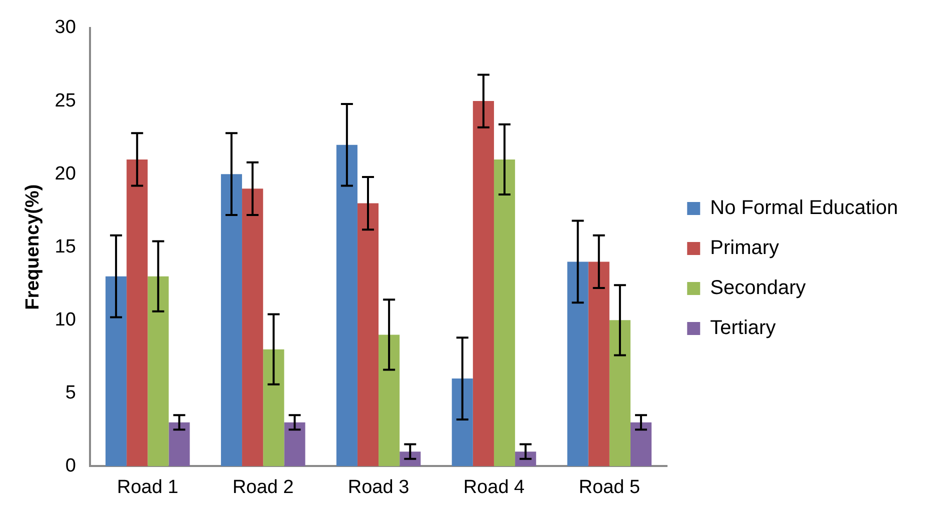 Image resolution: width=938 pixels, height=527 pixels. Describe the element at coordinates (758, 288) in the screenshot. I see `legend-label: Secondary` at that location.